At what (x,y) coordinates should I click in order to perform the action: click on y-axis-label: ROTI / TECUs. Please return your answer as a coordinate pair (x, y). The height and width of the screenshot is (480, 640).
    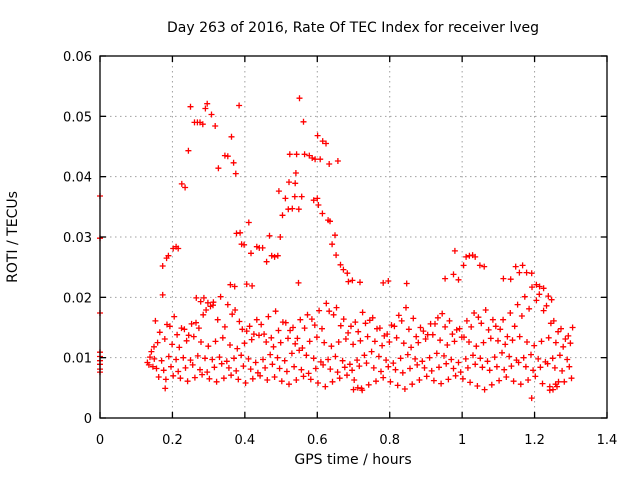
    Looking at the image, I should click on (13, 237).